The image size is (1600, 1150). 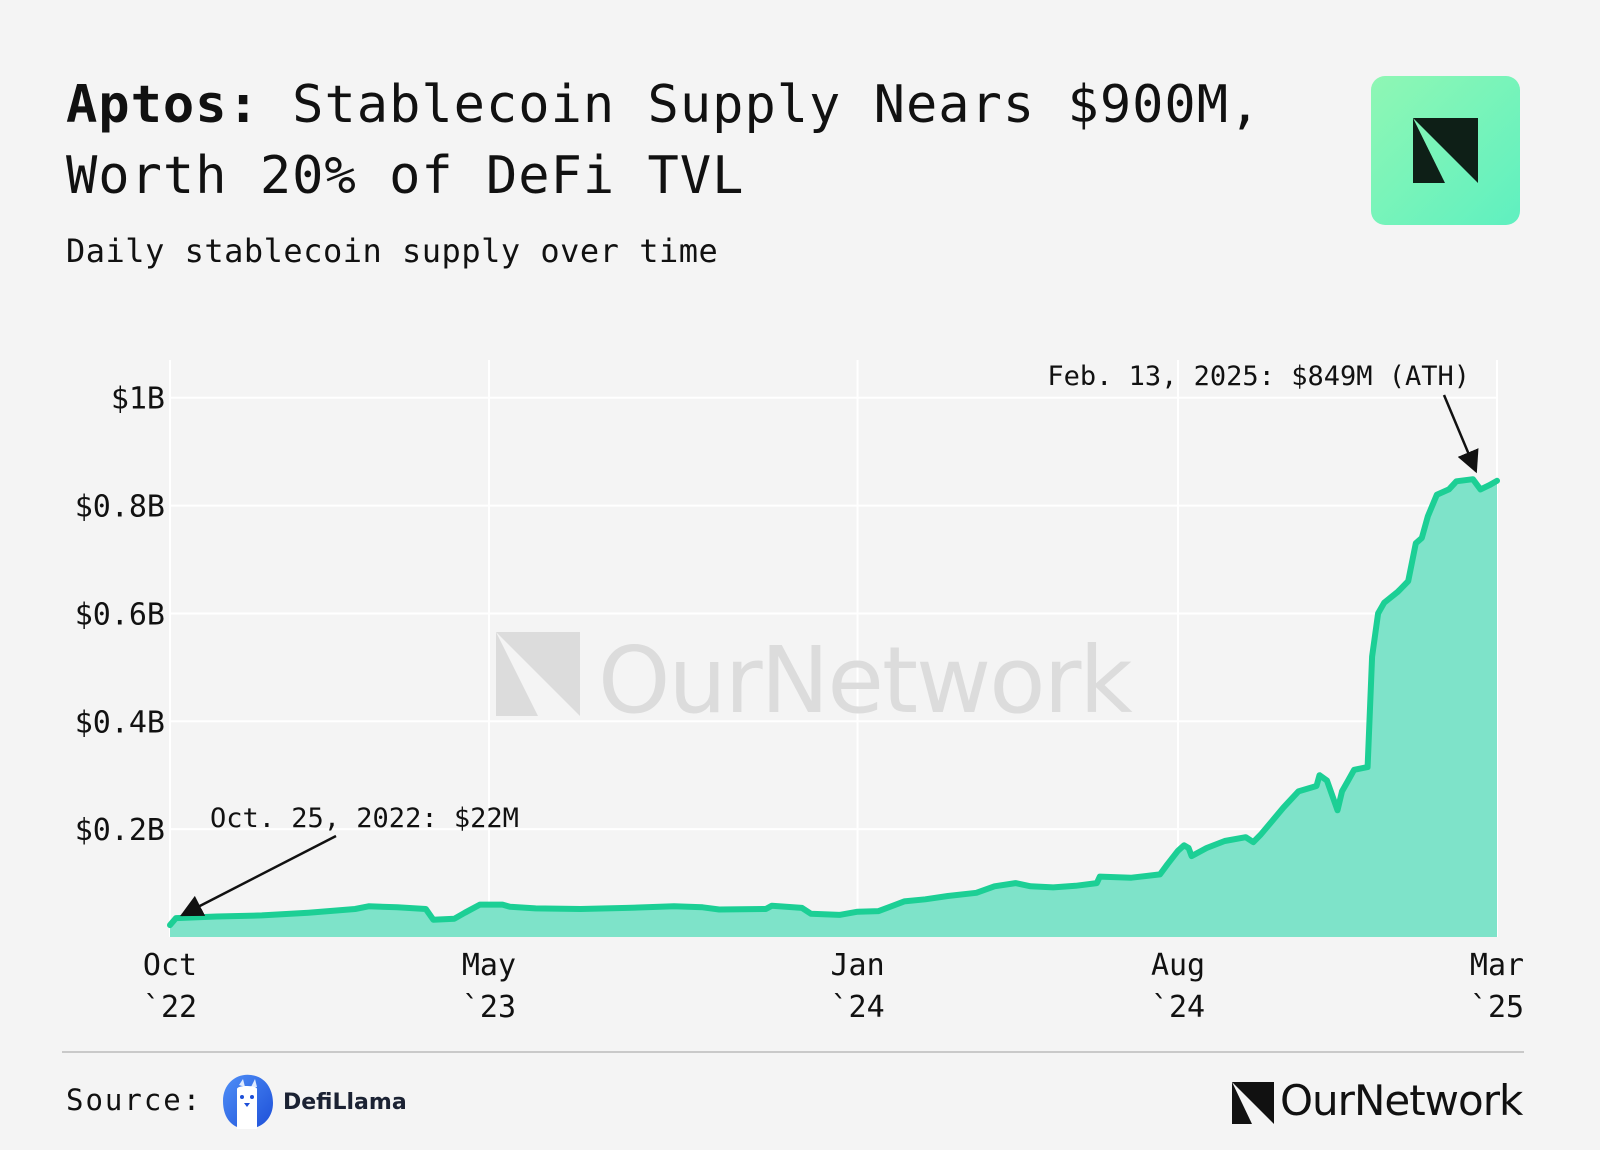 What do you see at coordinates (1460, 434) in the screenshot?
I see `annotation-ath-arrow` at bounding box center [1460, 434].